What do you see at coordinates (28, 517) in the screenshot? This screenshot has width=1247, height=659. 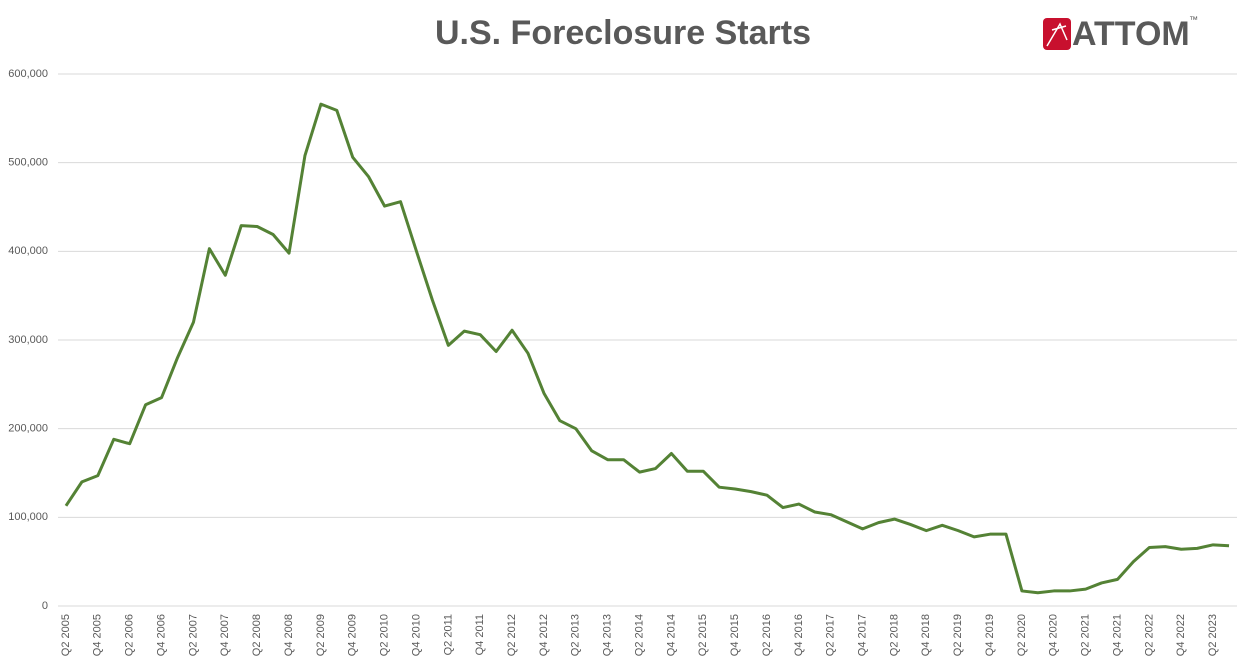 I see `y-tick-label: 100,000` at bounding box center [28, 517].